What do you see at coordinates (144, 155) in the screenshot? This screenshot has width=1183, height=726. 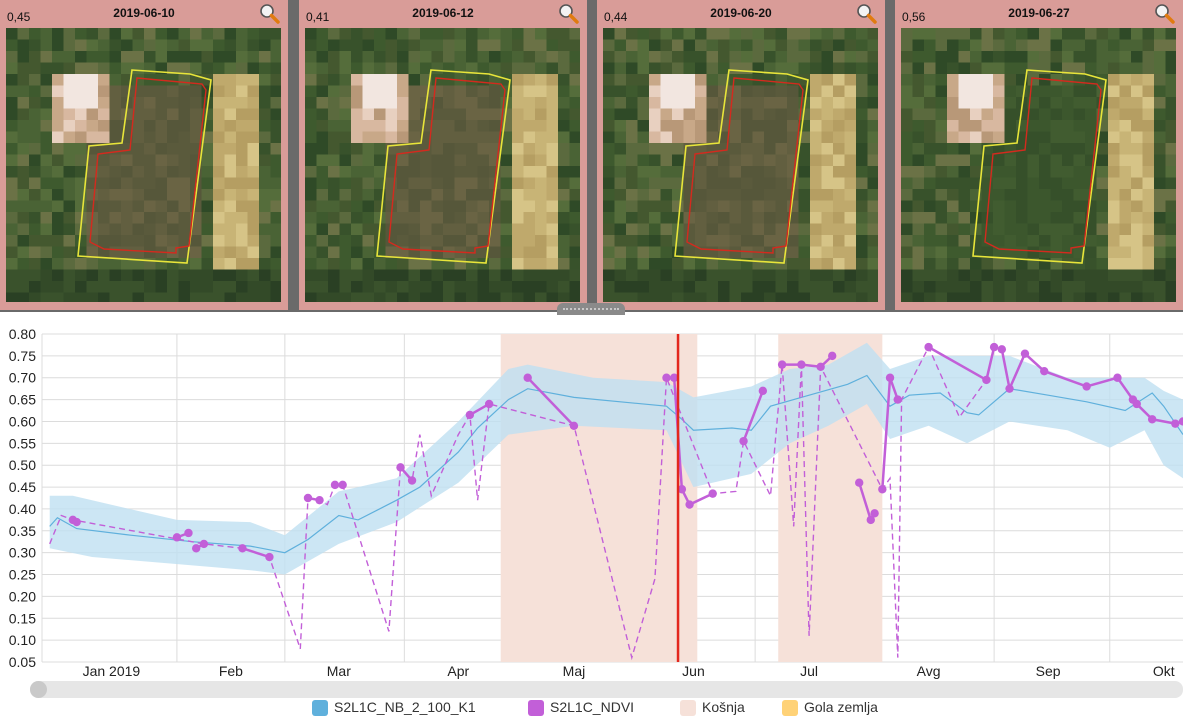 I see `thumbnail-card: 0,45 2019-06-10` at bounding box center [144, 155].